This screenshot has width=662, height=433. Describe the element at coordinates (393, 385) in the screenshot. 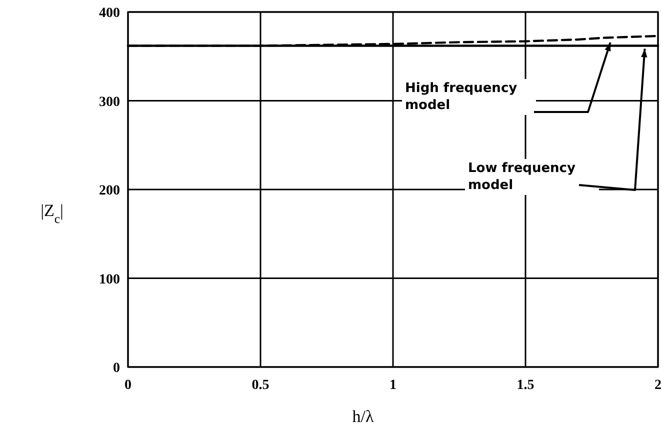

I see `x-tick-label: 1` at that location.